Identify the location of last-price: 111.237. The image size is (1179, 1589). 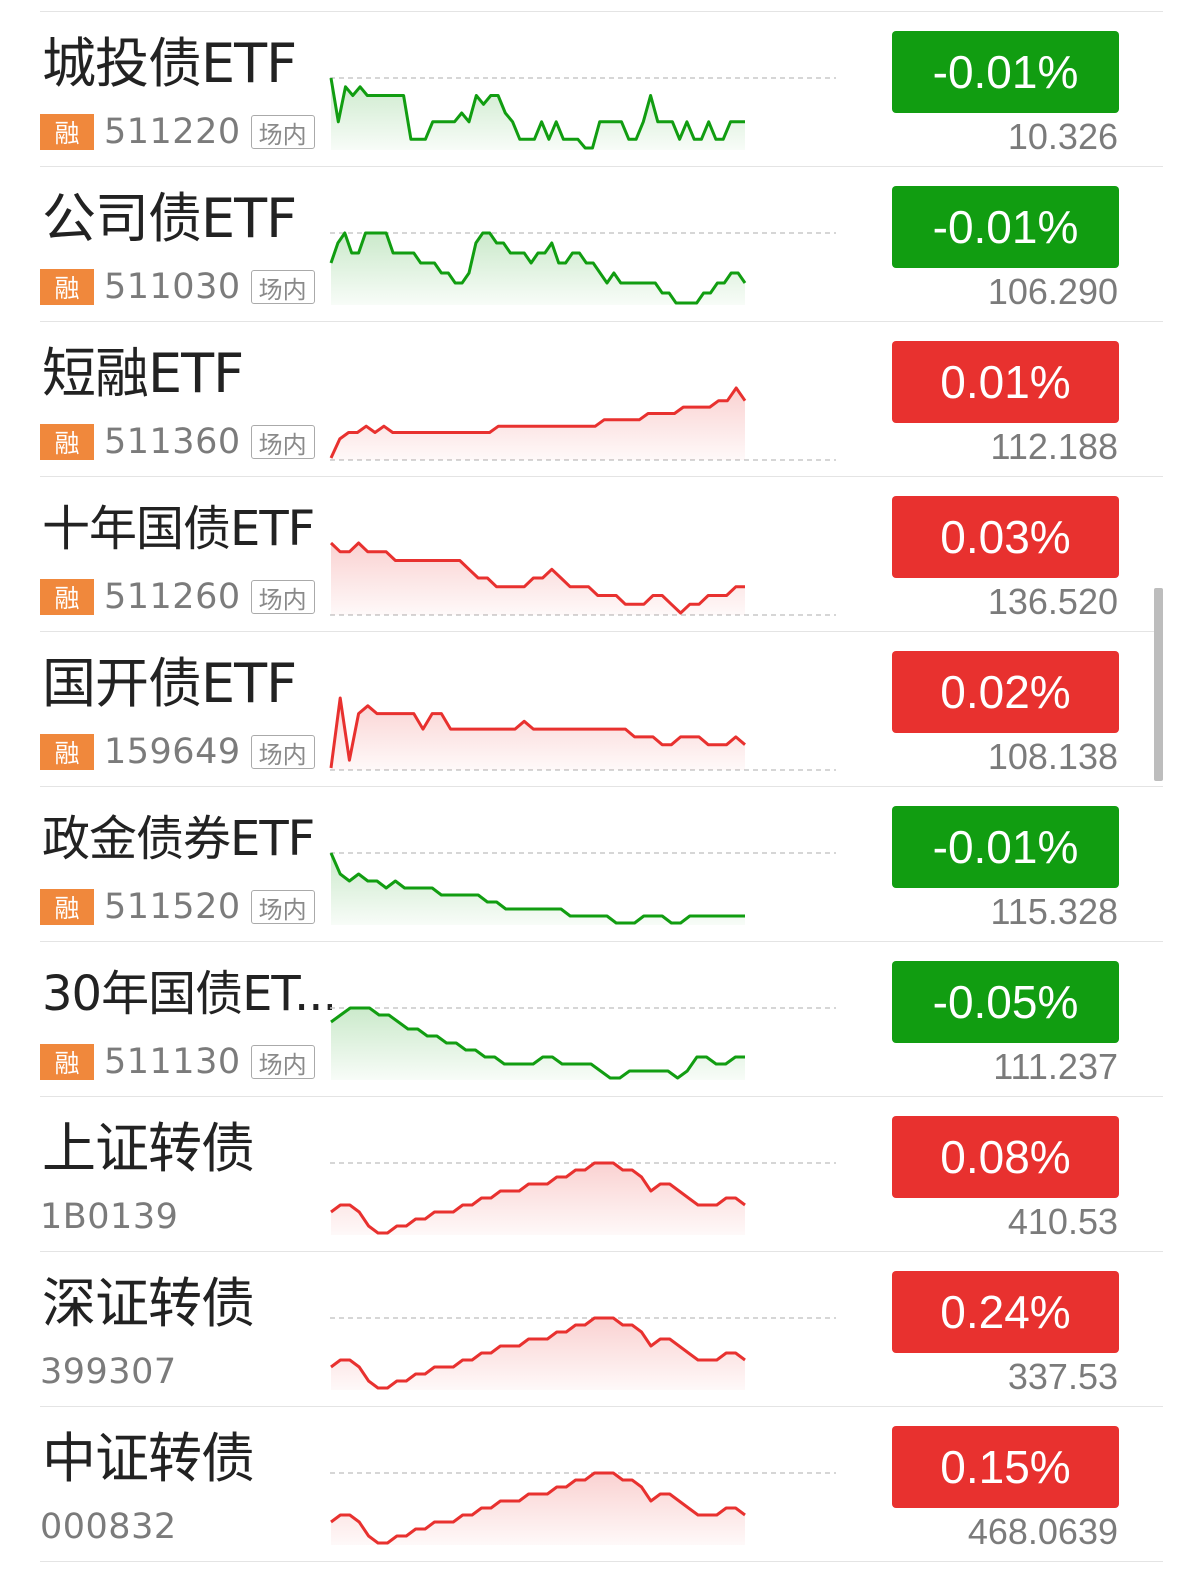
(1055, 1066).